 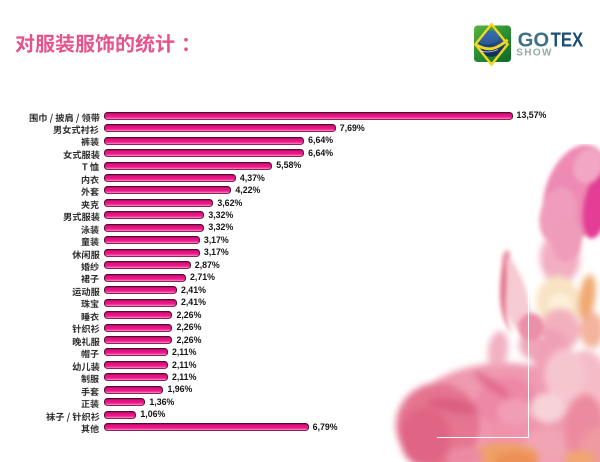 What do you see at coordinates (567, 40) in the screenshot?
I see `svg-text: TEX` at bounding box center [567, 40].